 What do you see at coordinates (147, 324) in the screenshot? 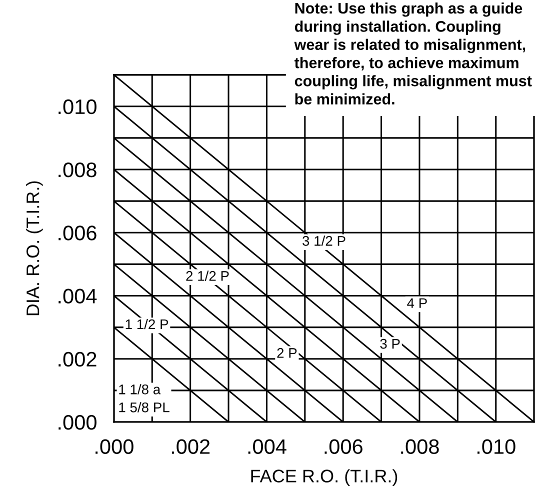
I see `annotation: 1 1/2 P` at bounding box center [147, 324].